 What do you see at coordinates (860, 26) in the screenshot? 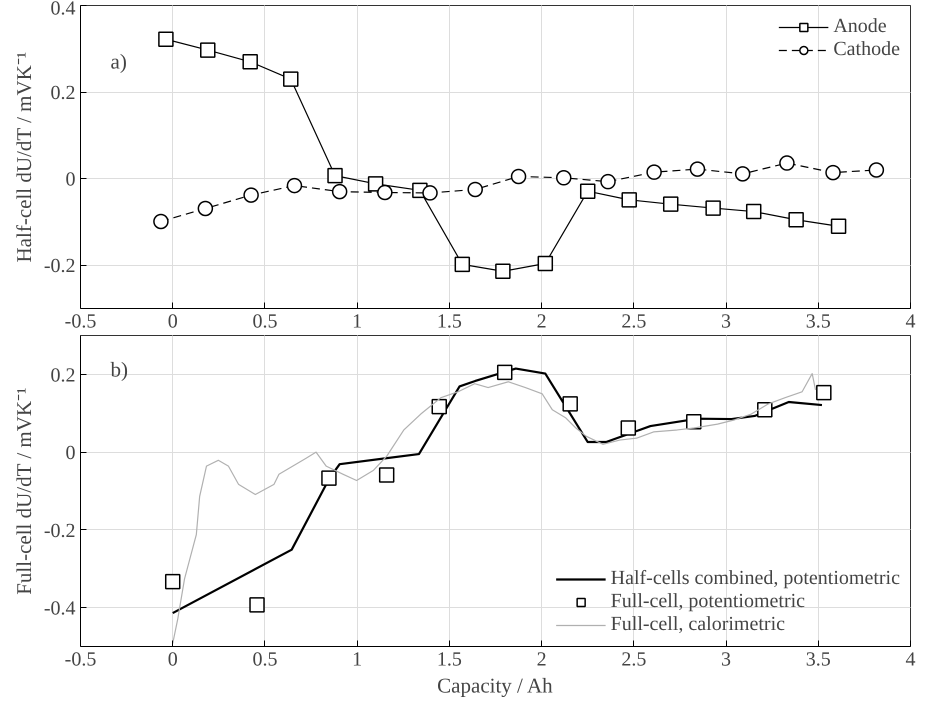
I see `legend-label: Anode` at bounding box center [860, 26].